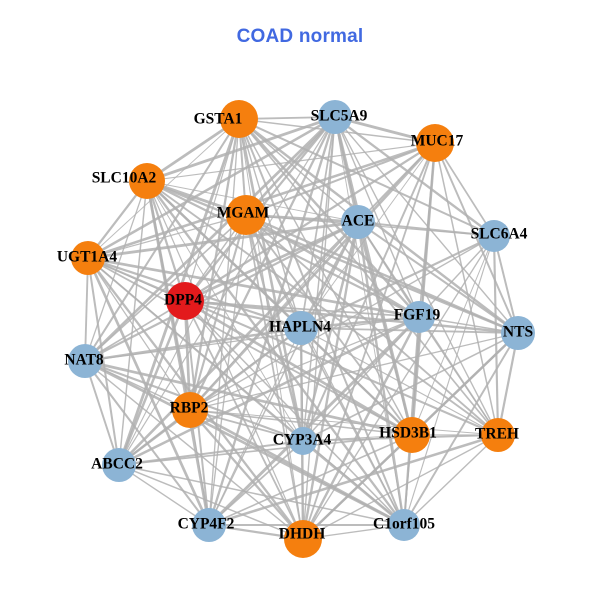 Image resolution: width=600 pixels, height=600 pixels. I want to click on graph-node: C1orf105, so click(404, 525).